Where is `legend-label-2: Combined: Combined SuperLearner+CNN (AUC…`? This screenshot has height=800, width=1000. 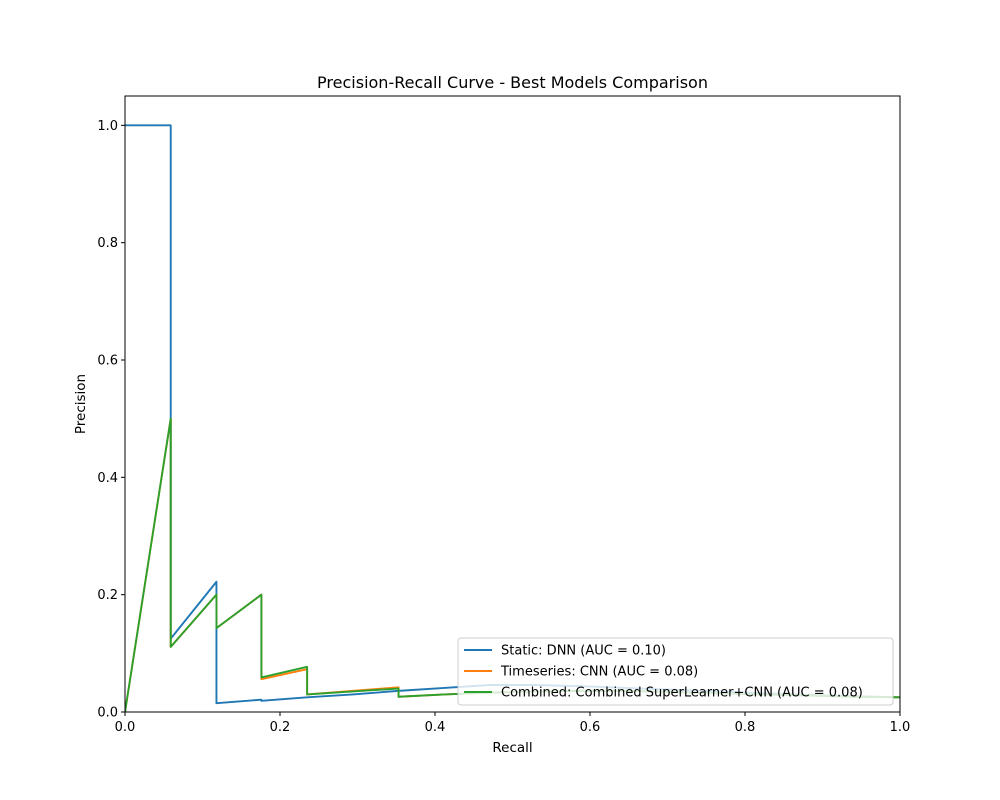
legend-label-2: Combined: Combined SuperLearner+CNN (AUC… is located at coordinates (682, 693).